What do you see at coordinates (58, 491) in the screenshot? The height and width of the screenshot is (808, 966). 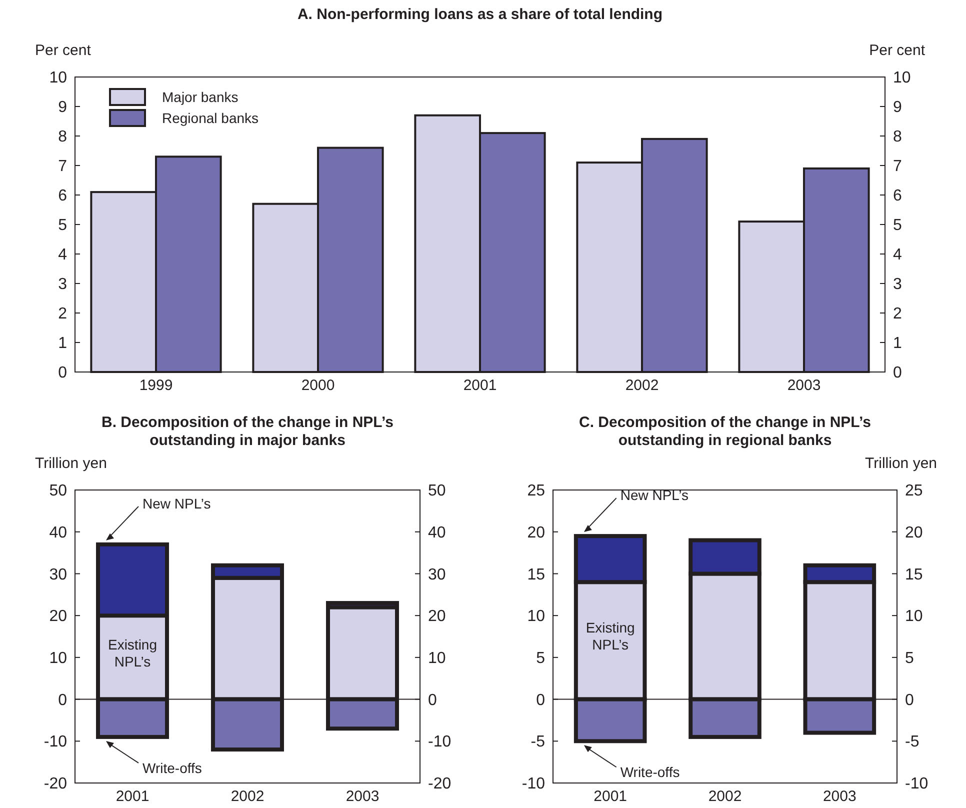 I see `y-tick-label: 50` at bounding box center [58, 491].